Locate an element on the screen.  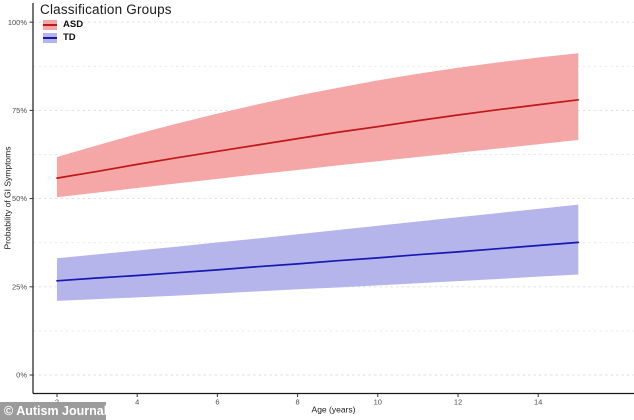
legend-title: Classification Groups is located at coordinates (106, 9).